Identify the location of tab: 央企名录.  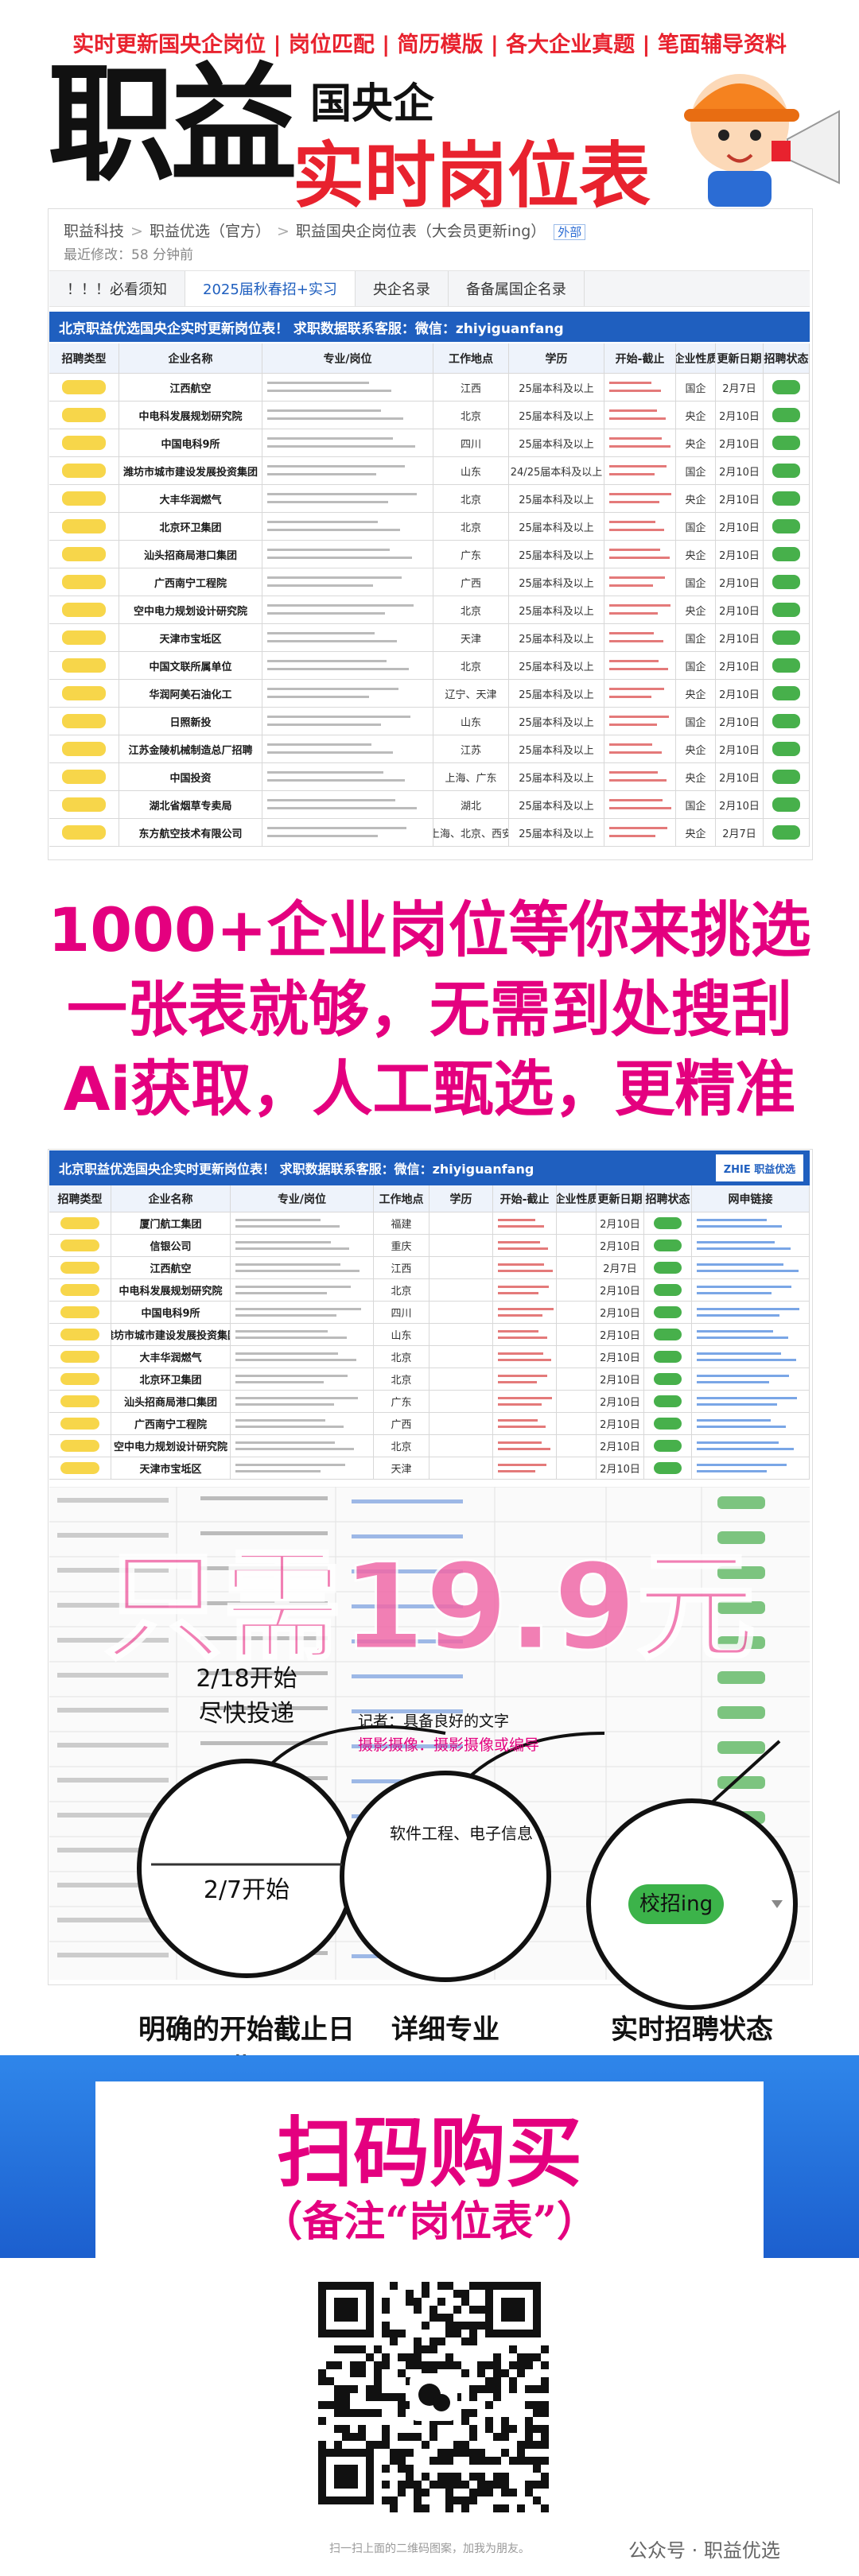
(402, 289).